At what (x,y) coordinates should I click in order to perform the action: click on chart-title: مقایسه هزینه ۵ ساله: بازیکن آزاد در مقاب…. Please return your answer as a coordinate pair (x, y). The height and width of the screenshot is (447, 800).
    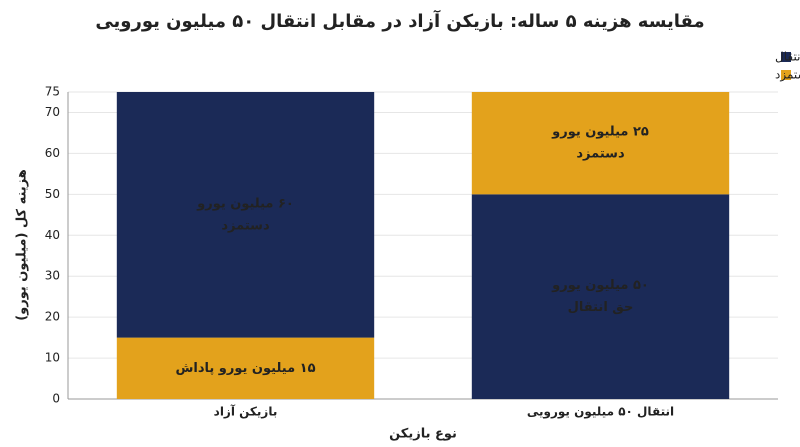
    Looking at the image, I should click on (399, 20).